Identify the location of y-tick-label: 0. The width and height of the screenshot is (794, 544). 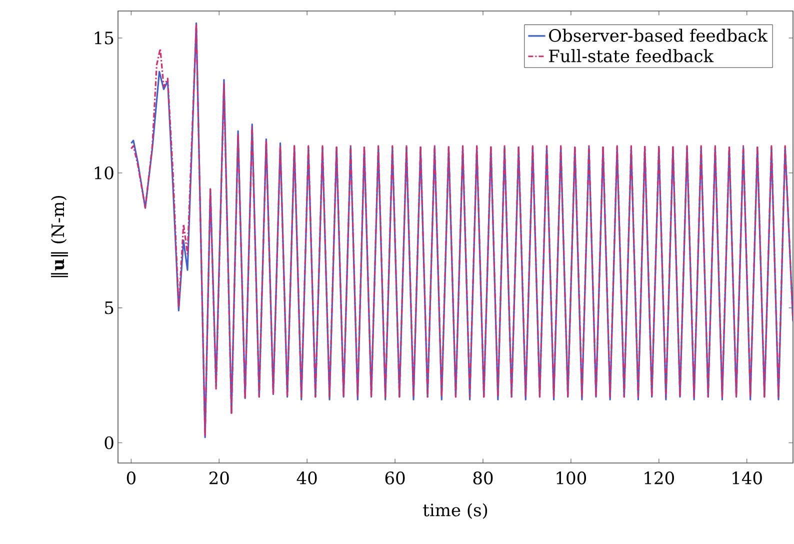
(109, 443).